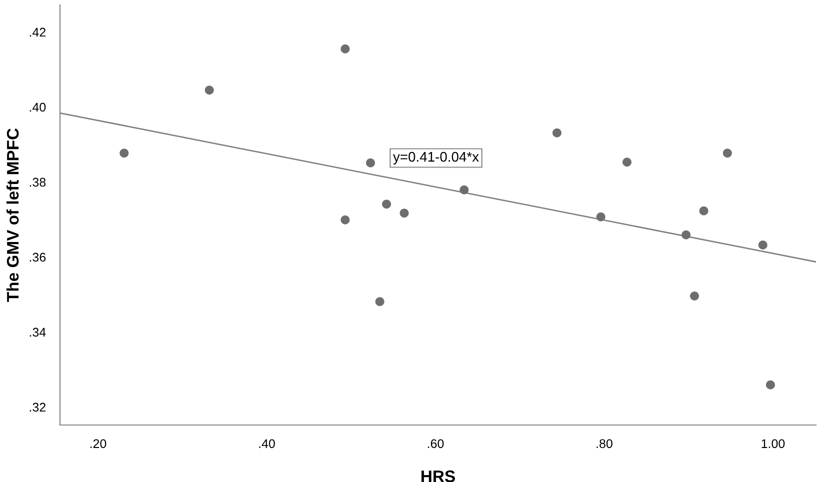 Image resolution: width=819 pixels, height=482 pixels. I want to click on y-tick-label: .38, so click(38, 182).